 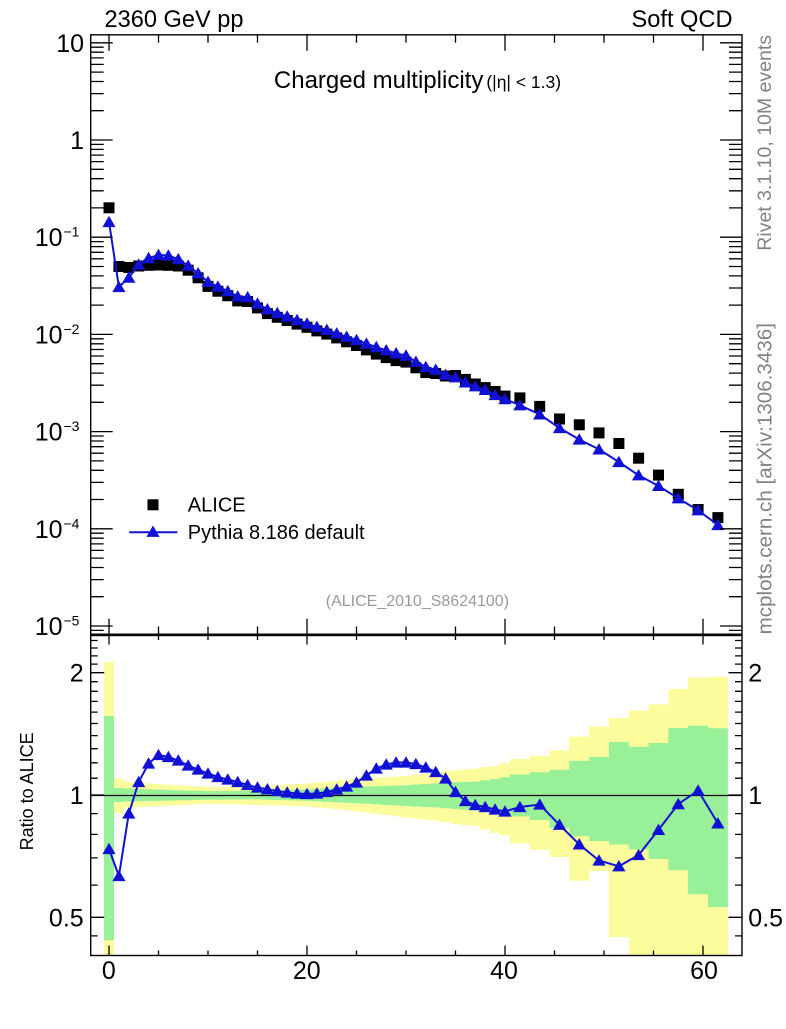 I want to click on svg-text: Ratio to ALICE, so click(x=27, y=791).